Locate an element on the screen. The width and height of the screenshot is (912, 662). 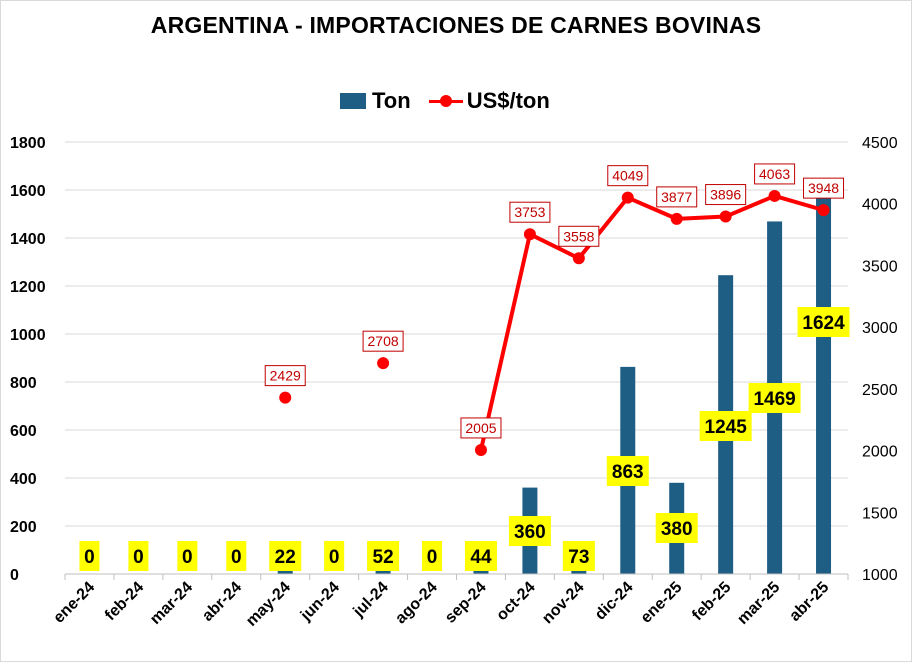
x-tick-label: nov-24 is located at coordinates (563, 603).